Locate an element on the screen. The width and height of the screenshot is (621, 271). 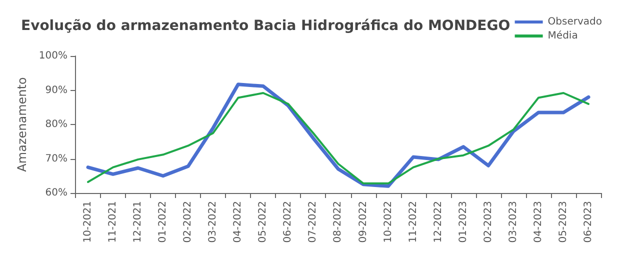
x-tick-label: 10-2022 is located at coordinates (388, 222).